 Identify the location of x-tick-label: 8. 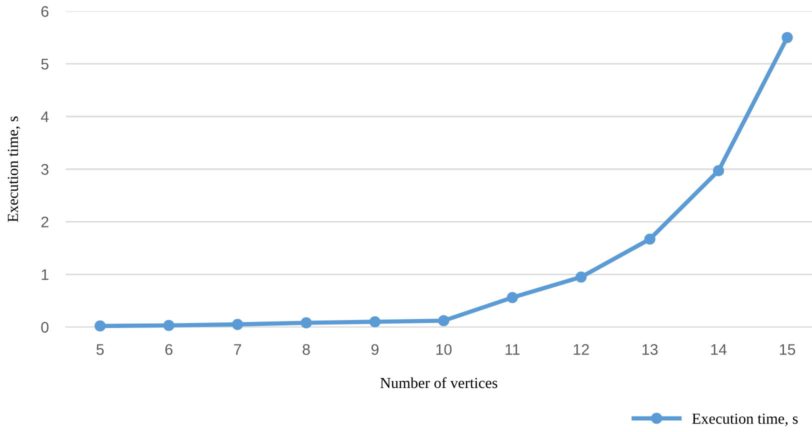
(306, 349).